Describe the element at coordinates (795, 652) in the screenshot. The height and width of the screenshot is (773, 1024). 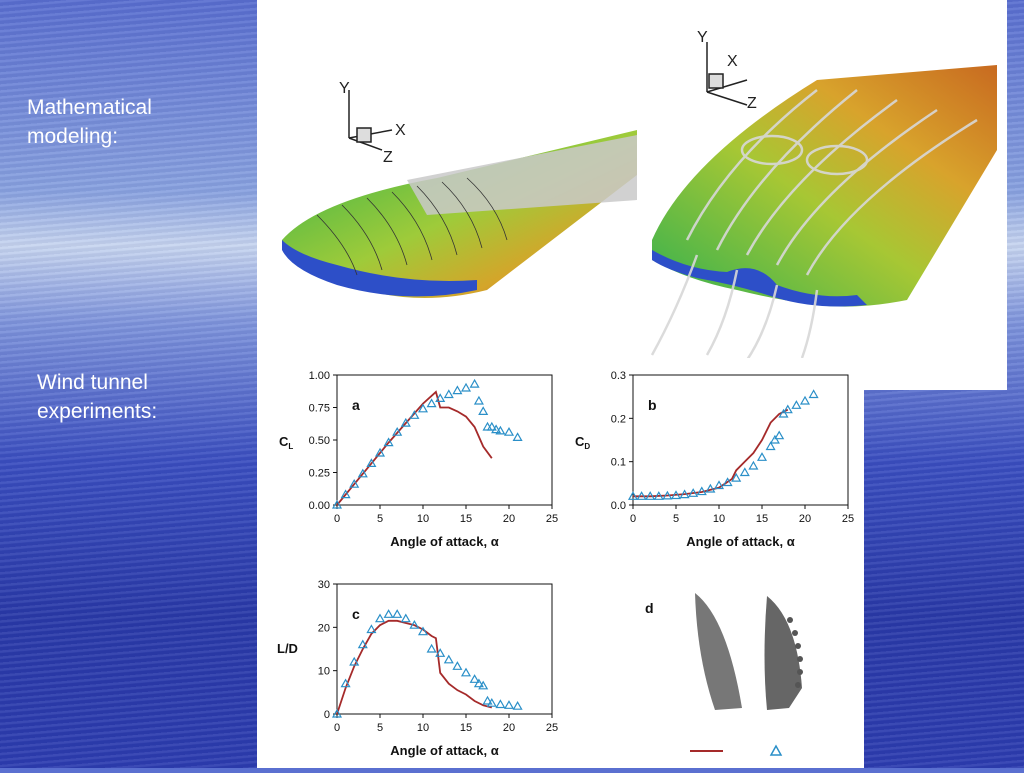
I see `tubercle-bumps` at that location.